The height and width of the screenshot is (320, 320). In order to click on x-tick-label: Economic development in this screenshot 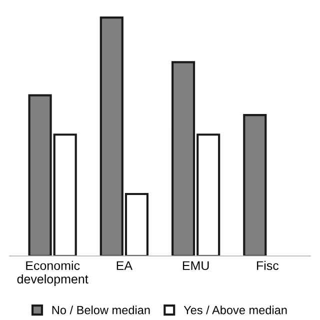, I will do `click(52, 273)`.